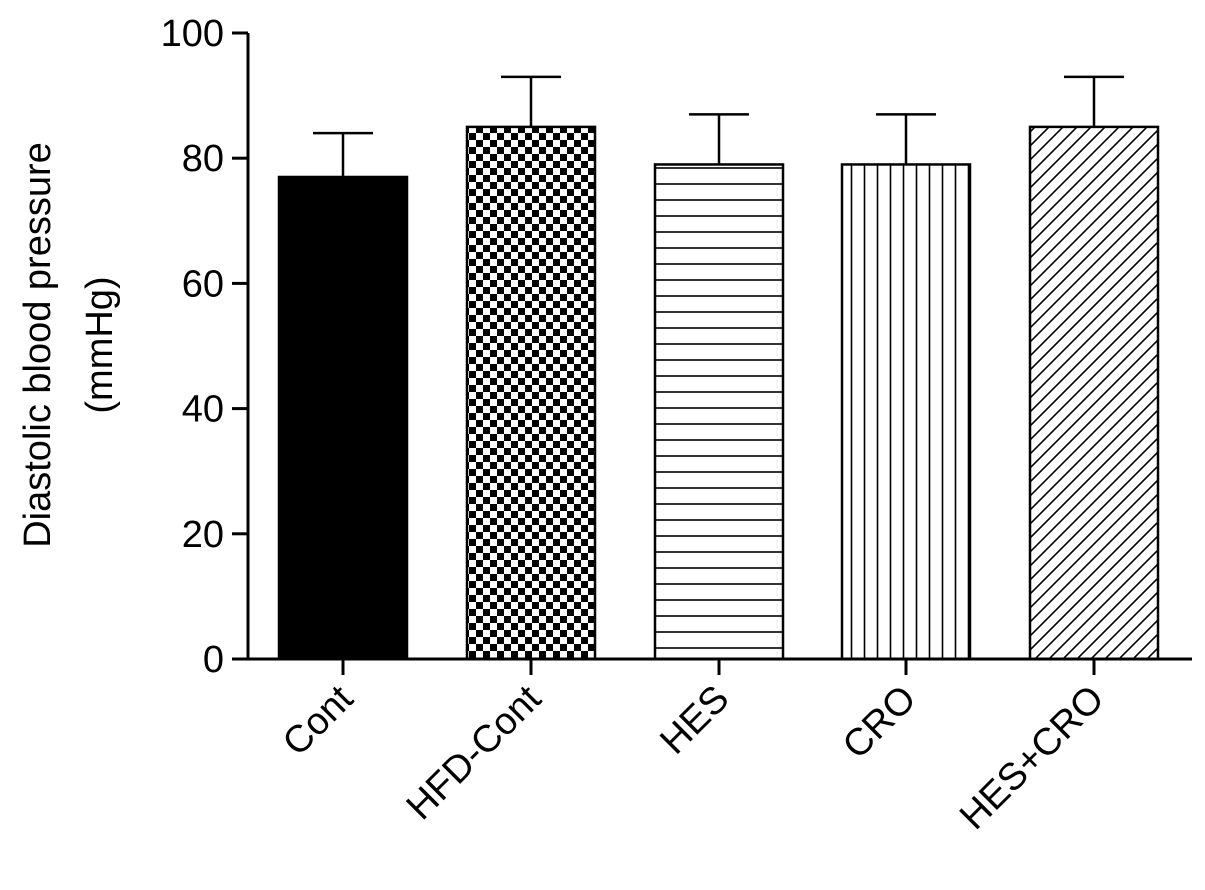 This screenshot has height=890, width=1205. Describe the element at coordinates (318, 720) in the screenshot. I see `x-tick-label: Cont` at that location.